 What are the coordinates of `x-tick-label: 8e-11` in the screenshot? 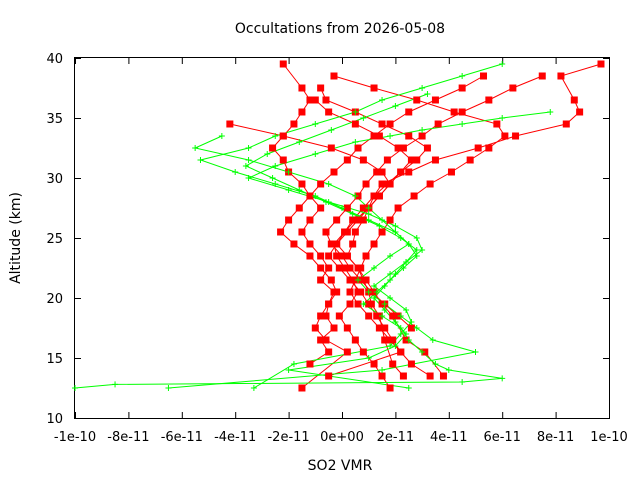 It's located at (556, 437).